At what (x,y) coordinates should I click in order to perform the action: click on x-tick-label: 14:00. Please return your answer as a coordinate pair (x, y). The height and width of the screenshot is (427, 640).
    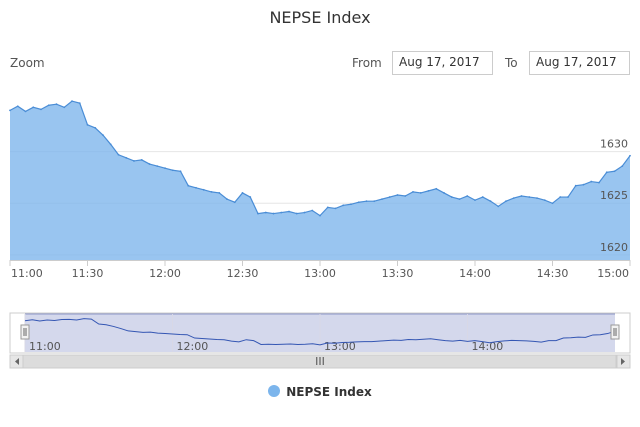
    Looking at the image, I should click on (475, 273).